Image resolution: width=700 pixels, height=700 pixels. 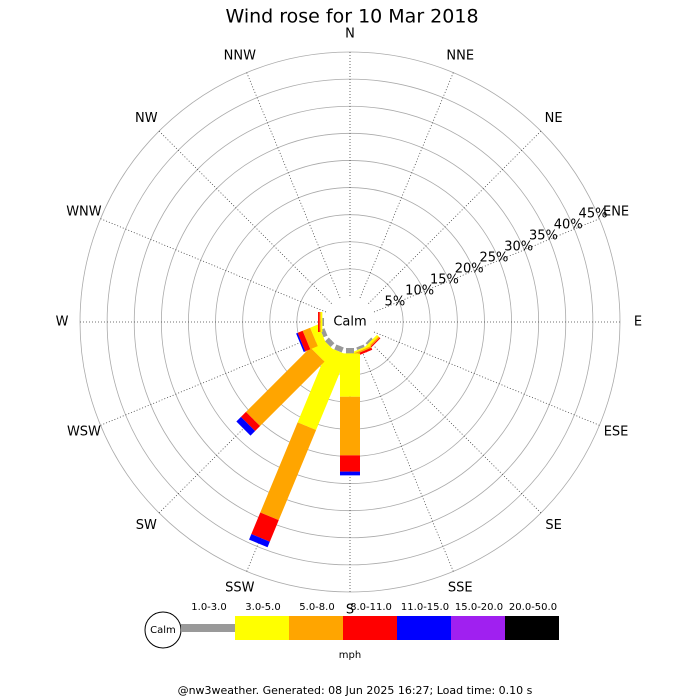 What do you see at coordinates (469, 268) in the screenshot?
I see `r-tick-label: 20%` at bounding box center [469, 268].